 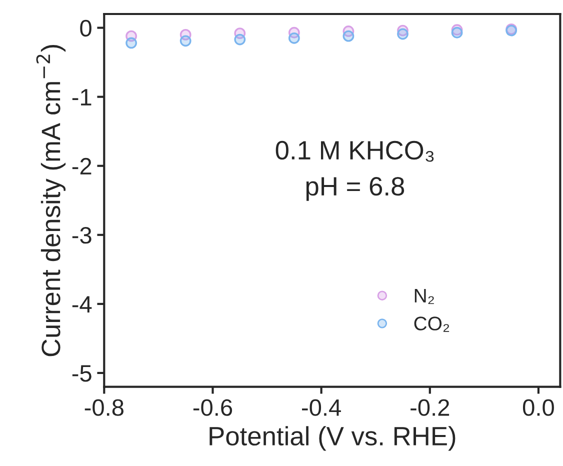 What do you see at coordinates (212, 407) in the screenshot?
I see `x-tick-label: -0.6` at bounding box center [212, 407].